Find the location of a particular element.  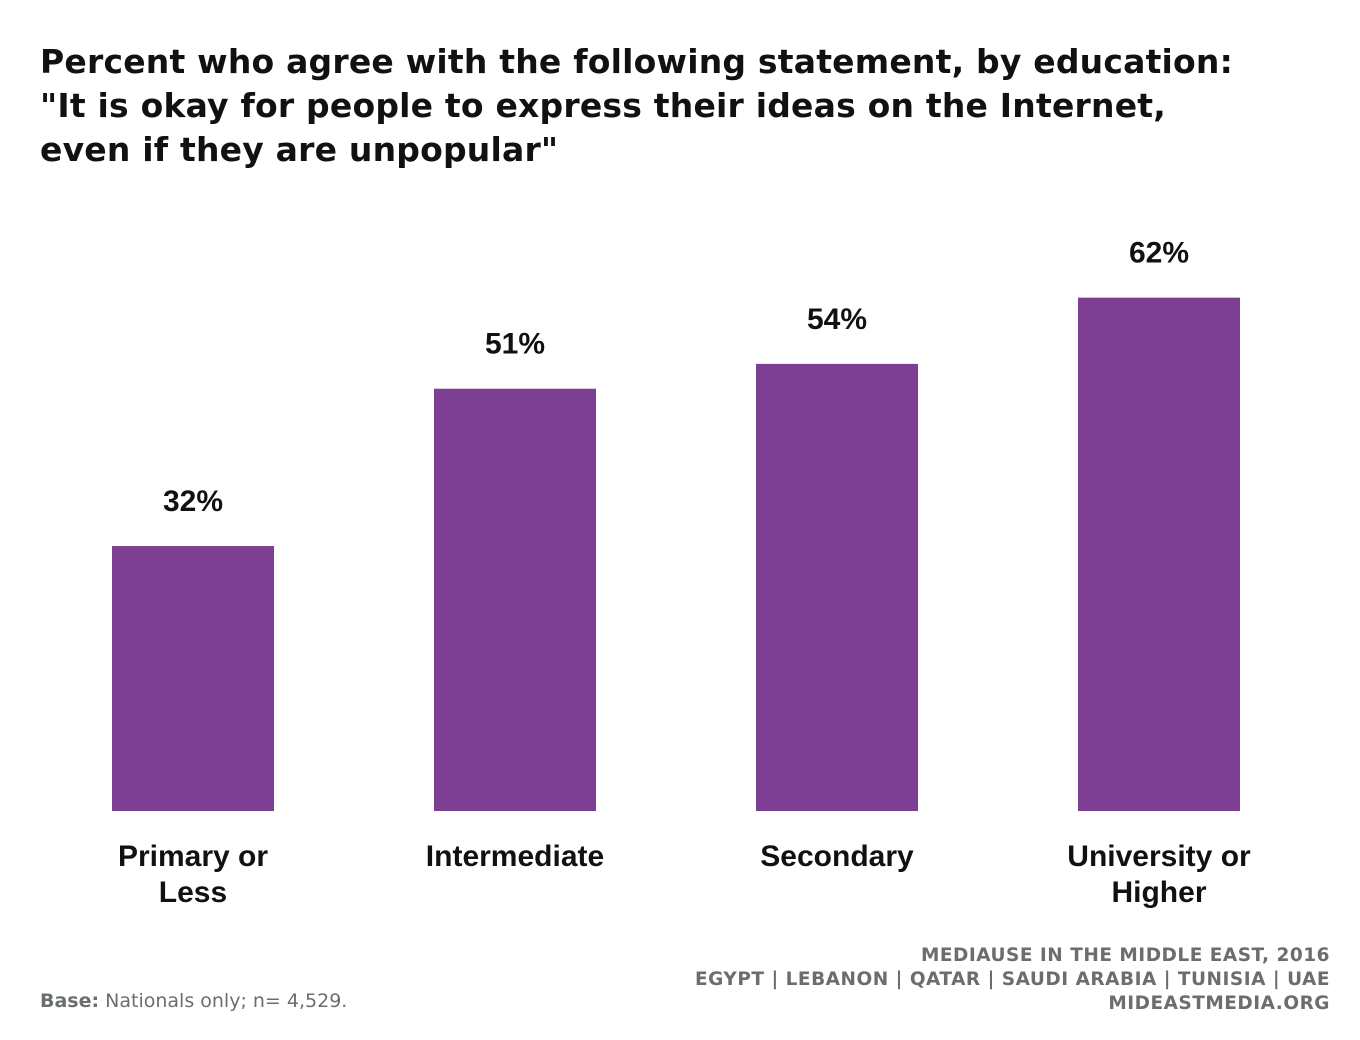

base-note-label: Base: is located at coordinates (70, 1001).